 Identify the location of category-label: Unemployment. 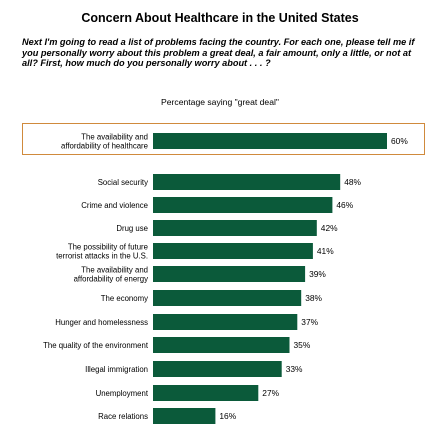
(122, 393).